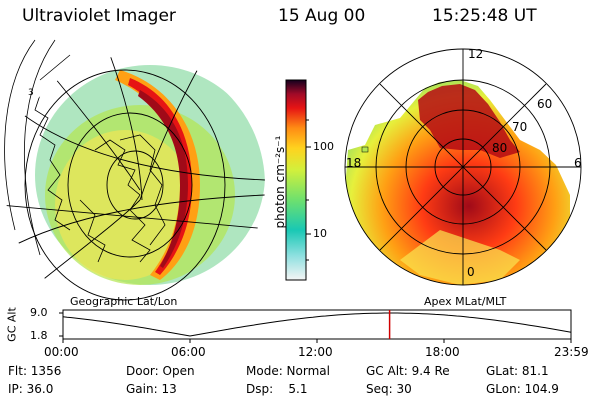  I want to click on mlt-label-6: 6, so click(578, 163).